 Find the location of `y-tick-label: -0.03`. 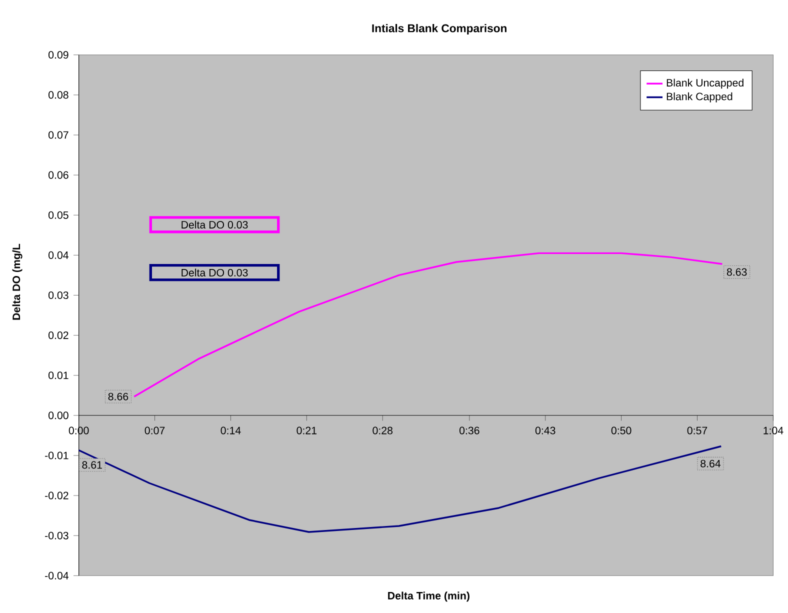

y-tick-label: -0.03 is located at coordinates (56, 536).